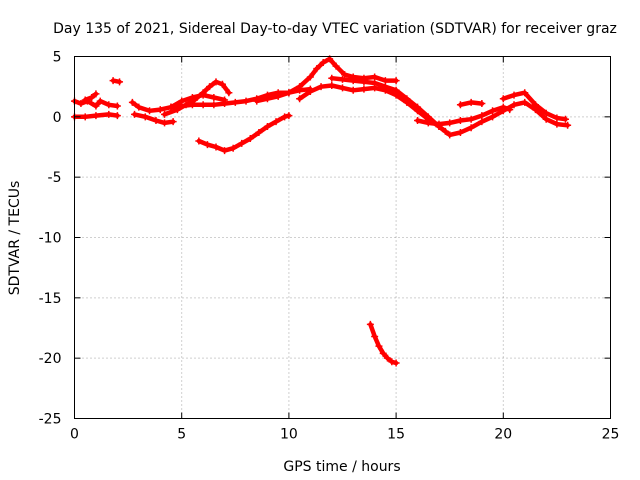  What do you see at coordinates (611, 435) in the screenshot?
I see `x-tick-label: 25` at bounding box center [611, 435].